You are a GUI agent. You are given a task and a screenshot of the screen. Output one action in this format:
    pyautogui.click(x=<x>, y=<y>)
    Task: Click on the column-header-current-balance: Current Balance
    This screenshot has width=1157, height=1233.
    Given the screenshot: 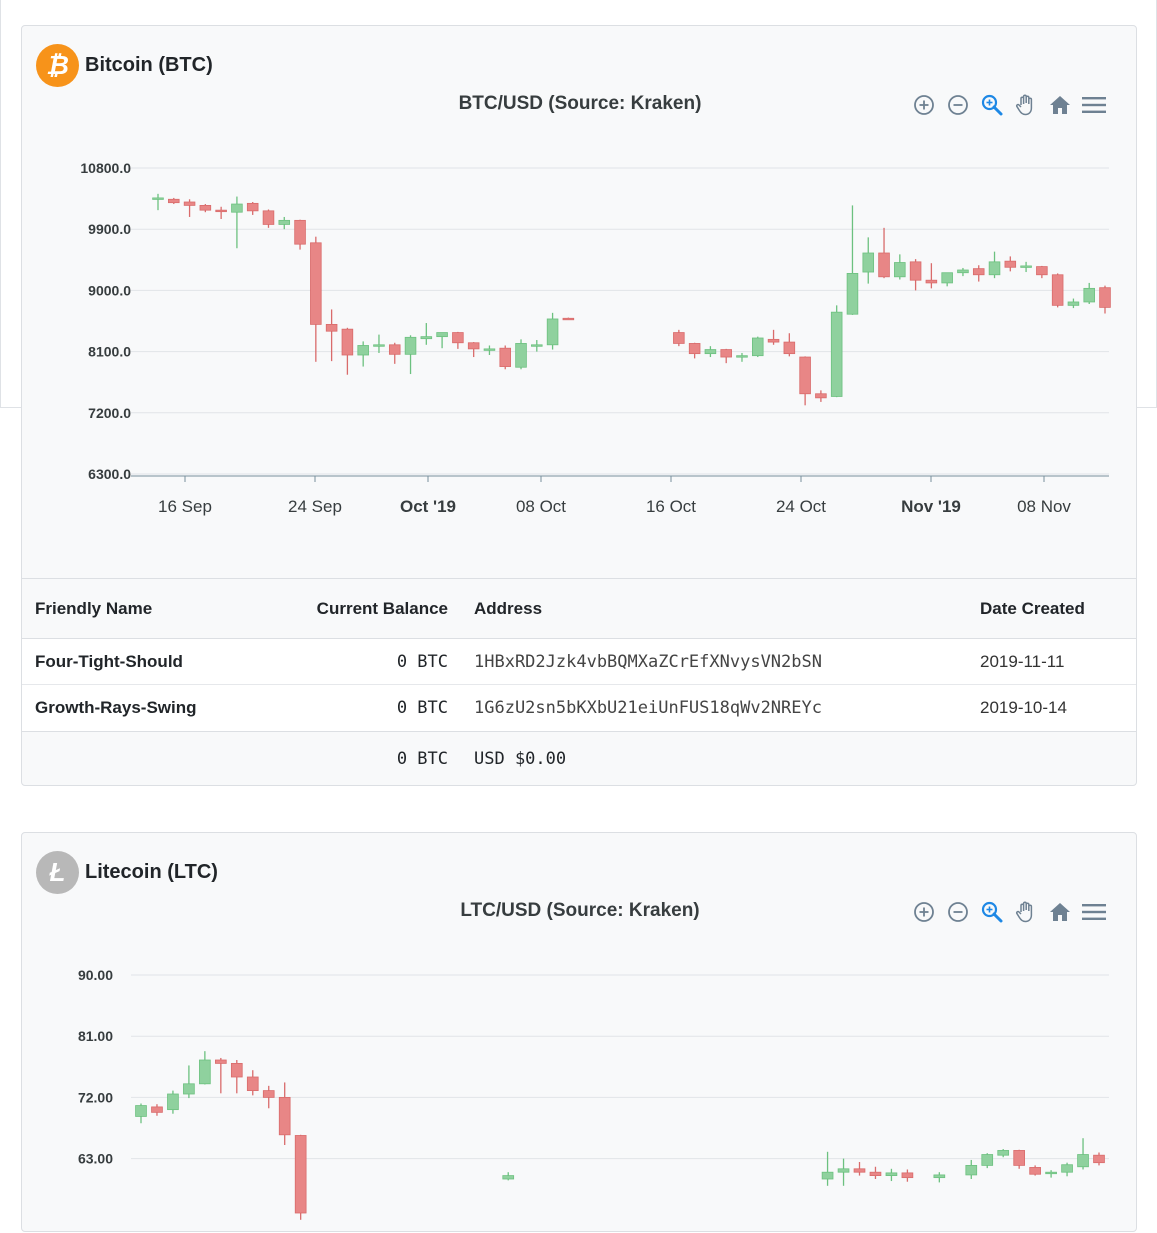 What is the action you would take?
    pyautogui.click(x=382, y=608)
    